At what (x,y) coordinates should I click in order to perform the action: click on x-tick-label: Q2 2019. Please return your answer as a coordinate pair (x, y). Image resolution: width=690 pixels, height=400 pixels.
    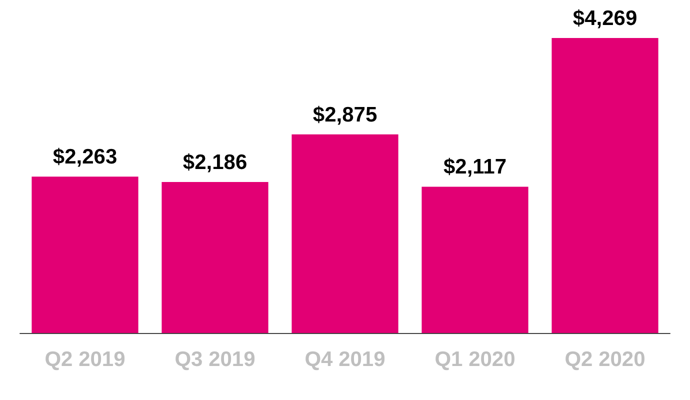
    Looking at the image, I should click on (85, 359).